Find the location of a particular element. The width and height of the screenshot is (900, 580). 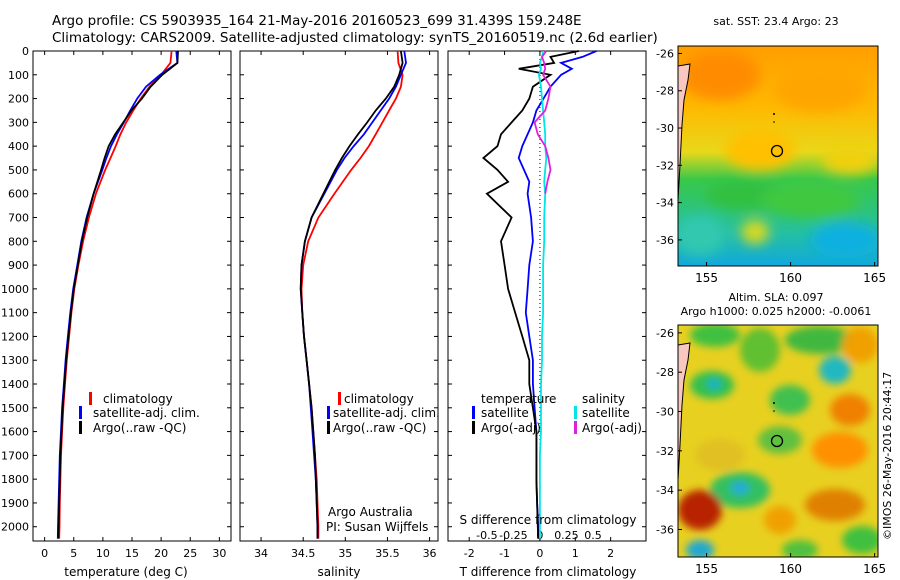

x-tick-label: 34.5 is located at coordinates (303, 553).